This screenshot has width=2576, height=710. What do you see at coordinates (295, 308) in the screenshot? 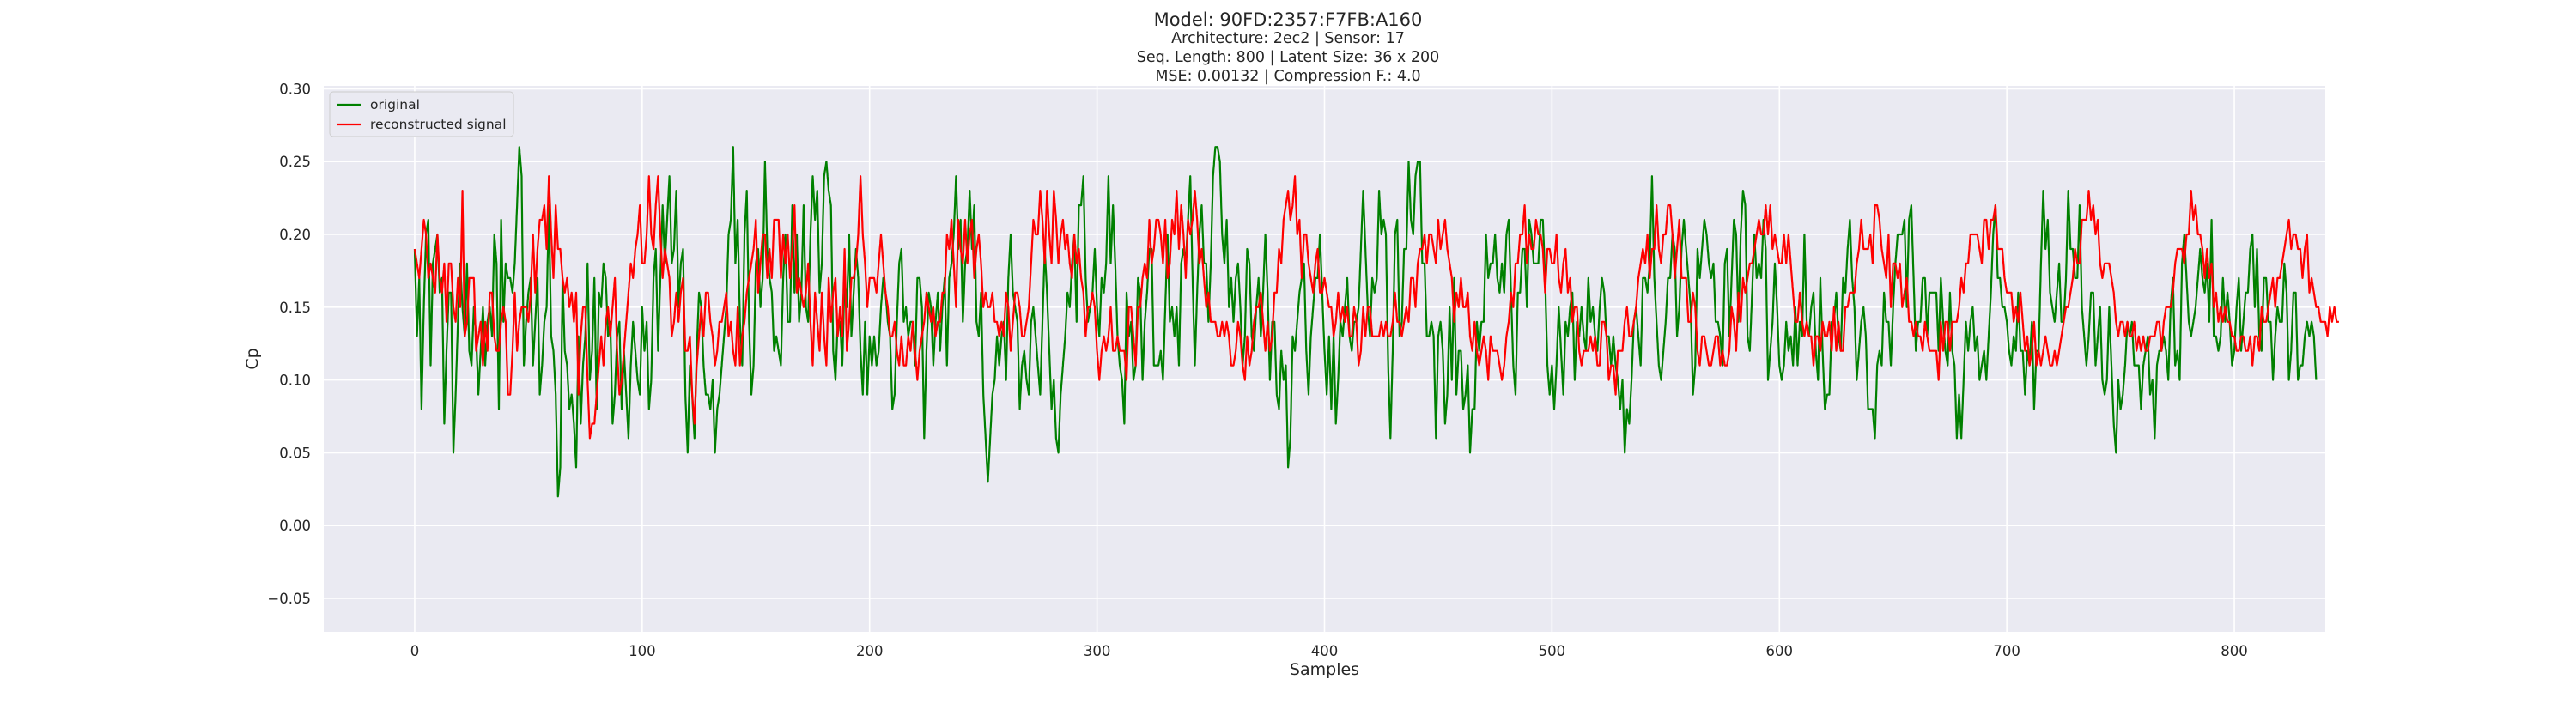
I see `y-tick-label: 0.15` at bounding box center [295, 308].